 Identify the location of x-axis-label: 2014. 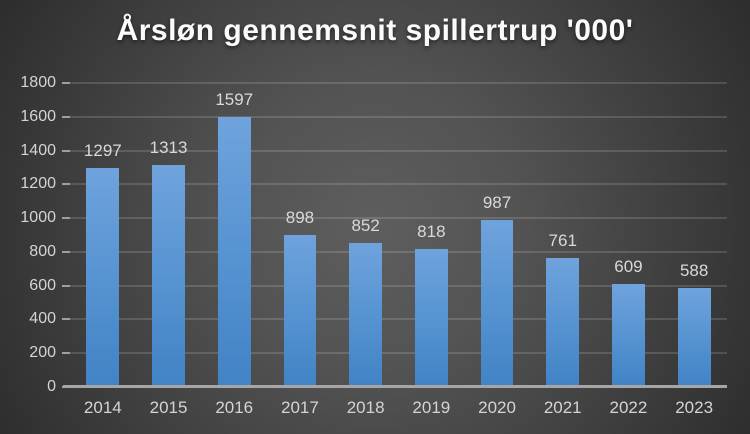
(102, 407).